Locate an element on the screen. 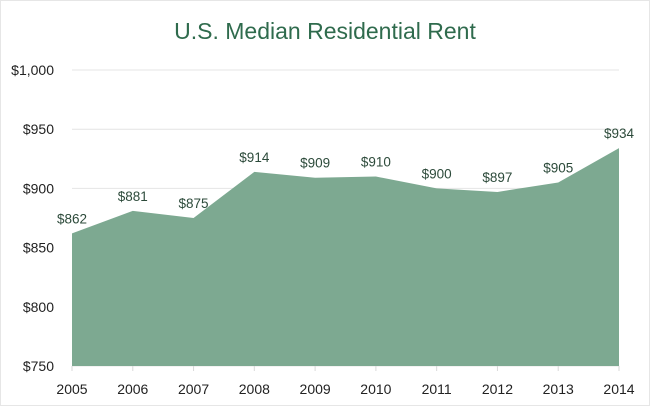 The width and height of the screenshot is (650, 406). data-label: $881 is located at coordinates (133, 196).